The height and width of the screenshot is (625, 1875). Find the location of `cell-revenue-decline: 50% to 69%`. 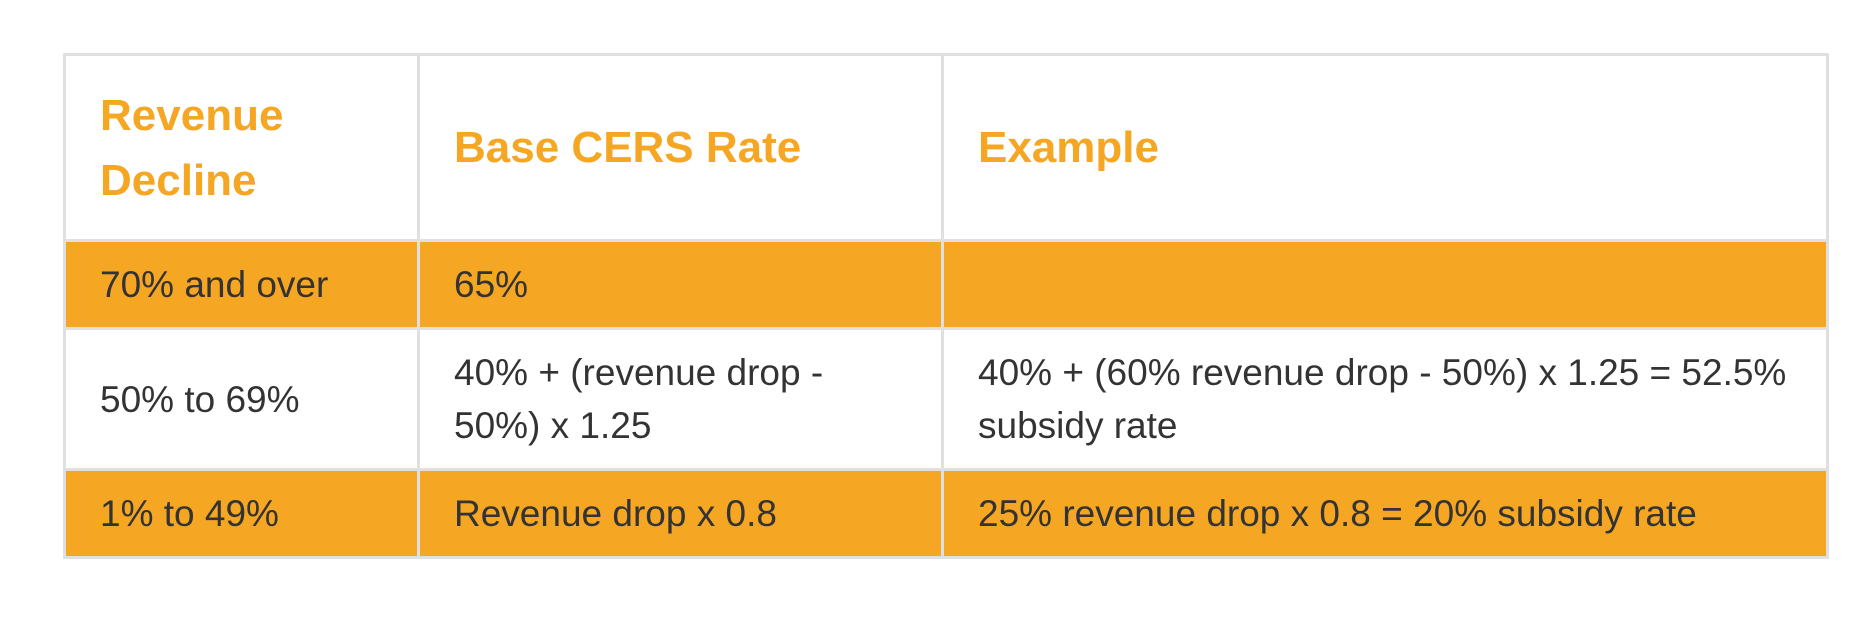

cell-revenue-decline: 50% to 69% is located at coordinates (241, 399).